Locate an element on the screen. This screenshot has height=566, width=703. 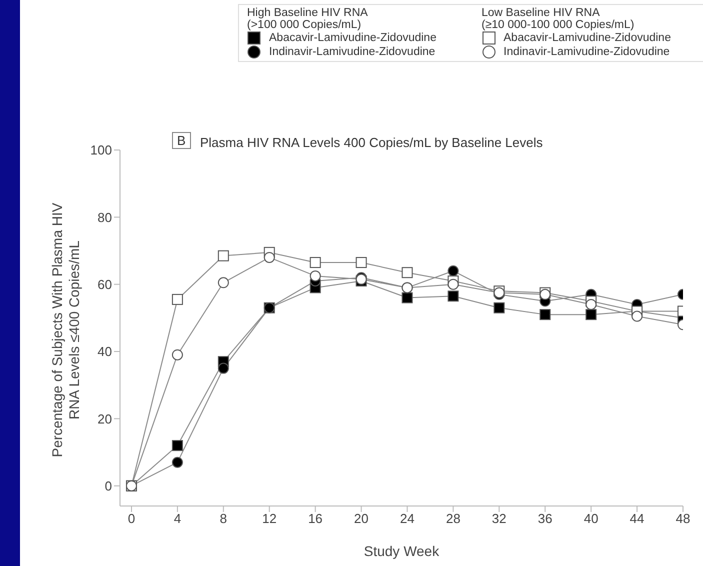
y-tick-label: 20 is located at coordinates (105, 418).